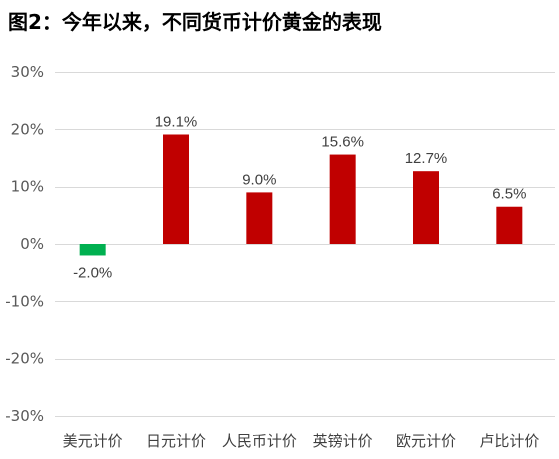 The height and width of the screenshot is (459, 559). What do you see at coordinates (301, 441) in the screenshot?
I see `x-axis-category-labels: 美元计价 日元计价 人民币计价 英镑计价 欧元计价 卢比计价` at bounding box center [301, 441].